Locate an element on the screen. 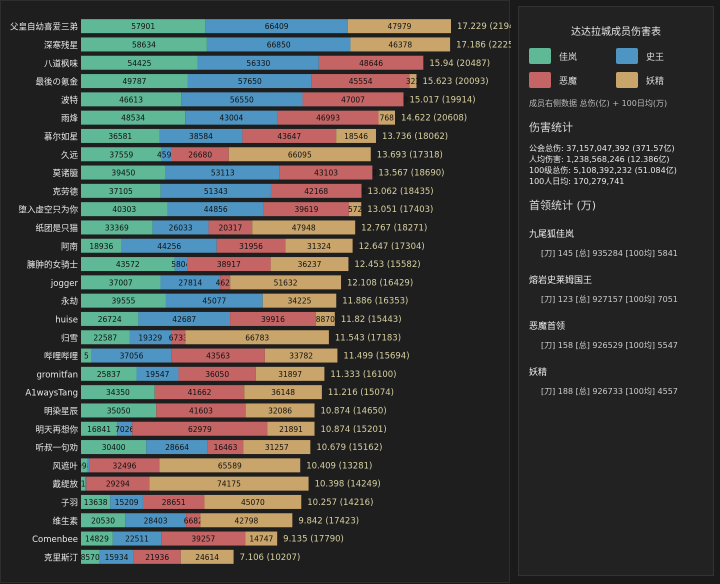 Image resolution: width=720 pixels, height=584 pixels. bar-value-label: 66095 is located at coordinates (300, 154).